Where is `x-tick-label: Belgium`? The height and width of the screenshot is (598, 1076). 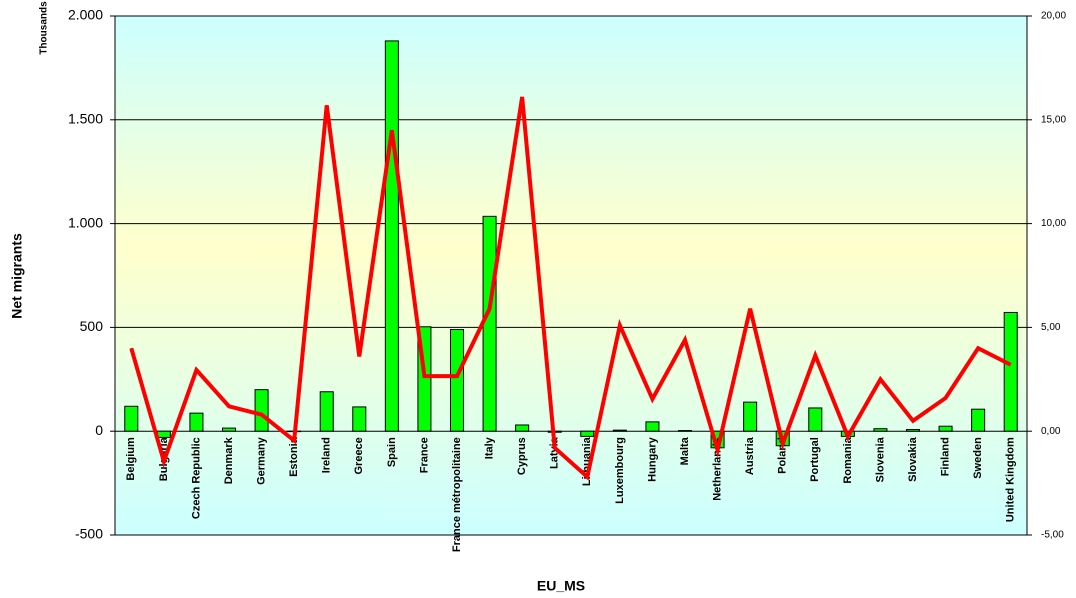
x-tick-label: Belgium is located at coordinates (131, 459).